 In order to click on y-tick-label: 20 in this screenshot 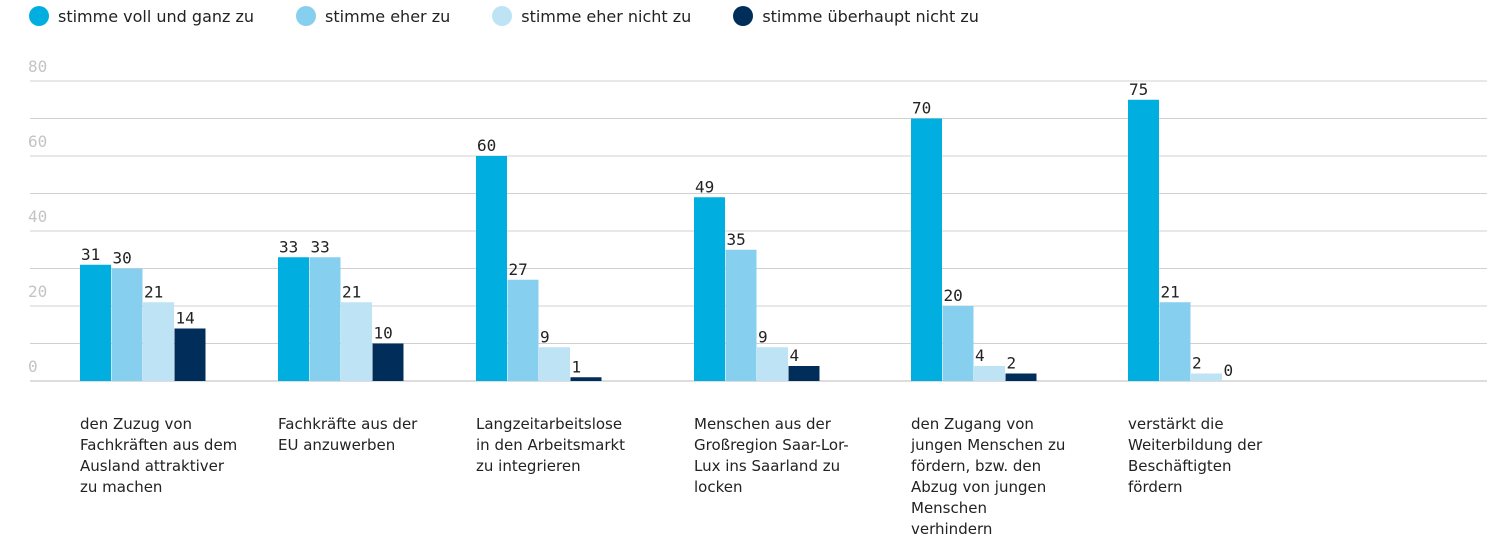, I will do `click(37, 291)`.